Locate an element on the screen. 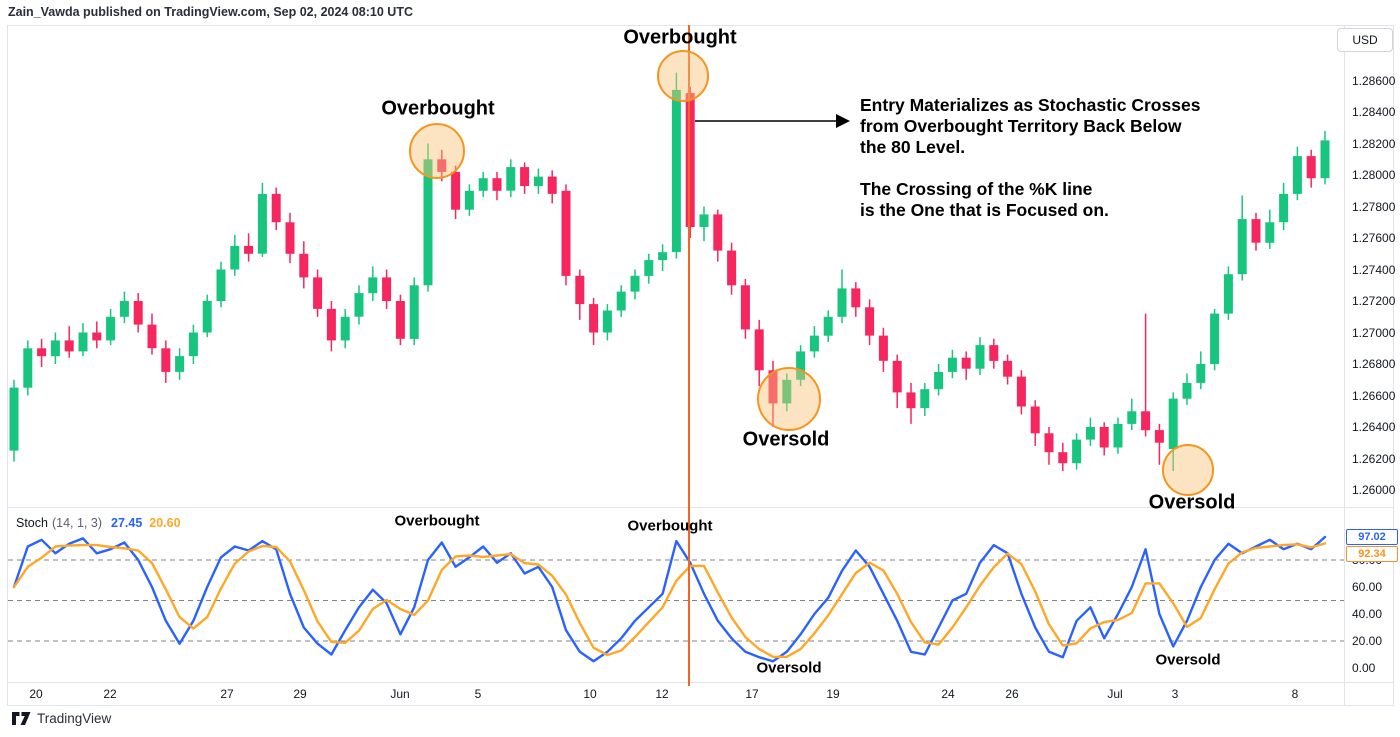 The image size is (1400, 737). stoch-d-value: 20.60 is located at coordinates (165, 523).